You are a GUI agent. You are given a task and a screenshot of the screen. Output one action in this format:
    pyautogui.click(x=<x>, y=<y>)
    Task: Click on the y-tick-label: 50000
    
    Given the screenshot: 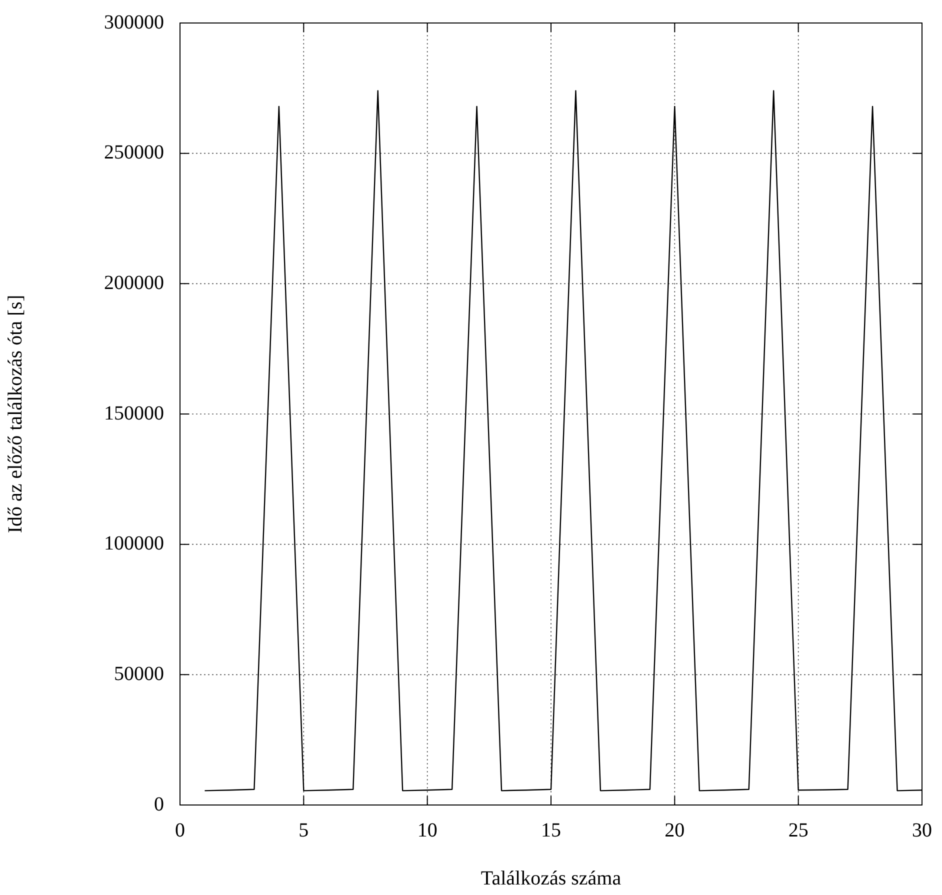 What is the action you would take?
    pyautogui.click(x=139, y=673)
    